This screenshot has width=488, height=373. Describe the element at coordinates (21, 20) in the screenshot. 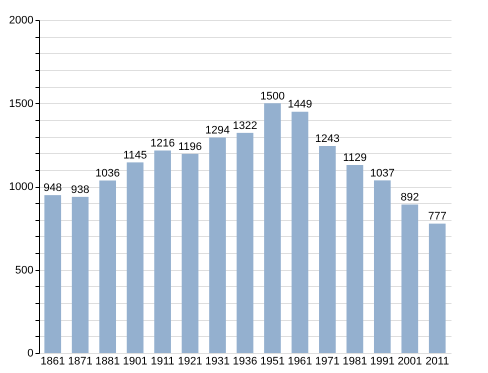

I see `y-tick-label: 2000` at that location.